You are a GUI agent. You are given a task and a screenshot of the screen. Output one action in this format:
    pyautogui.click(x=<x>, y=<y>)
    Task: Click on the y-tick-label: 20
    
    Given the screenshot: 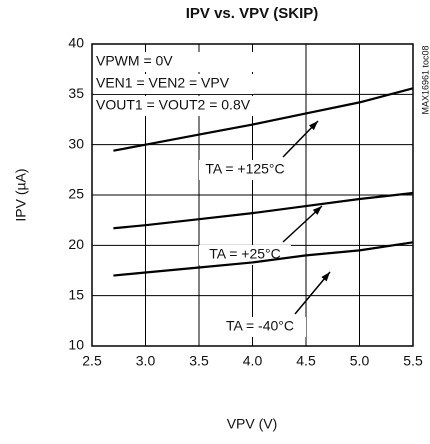 What is the action you would take?
    pyautogui.click(x=76, y=244)
    